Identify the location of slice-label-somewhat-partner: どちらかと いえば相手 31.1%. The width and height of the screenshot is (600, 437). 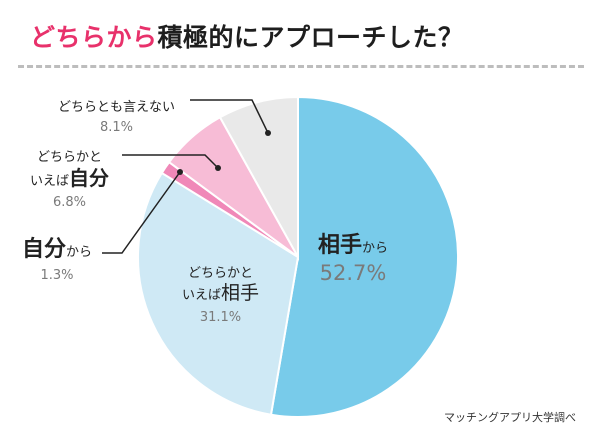
(220, 294).